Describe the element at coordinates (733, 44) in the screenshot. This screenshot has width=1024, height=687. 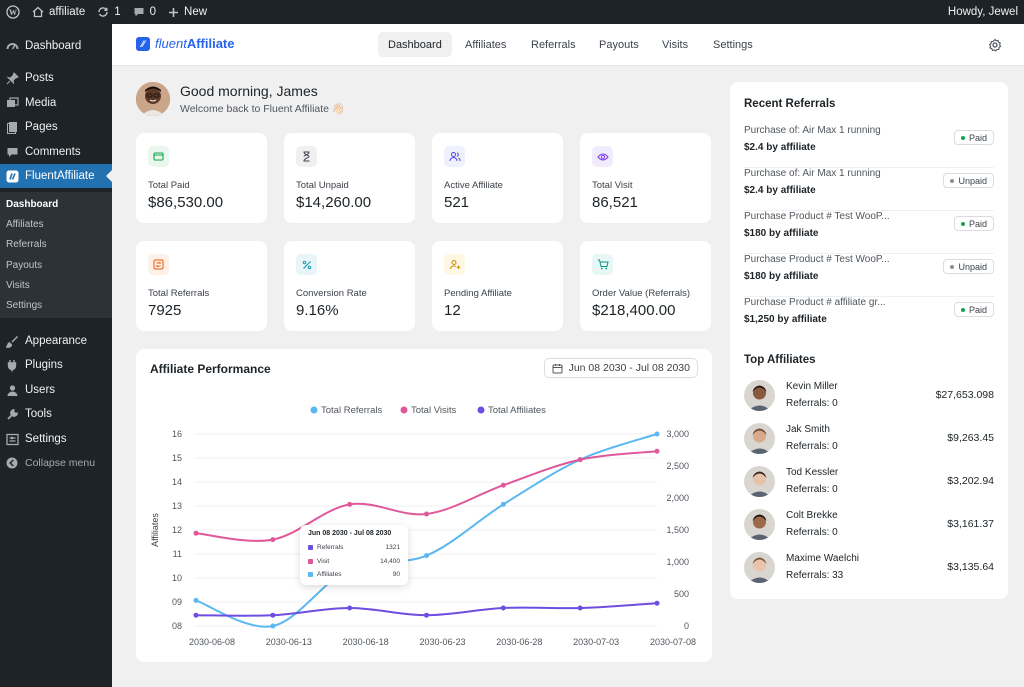
I see `tab-settings: Settings` at that location.